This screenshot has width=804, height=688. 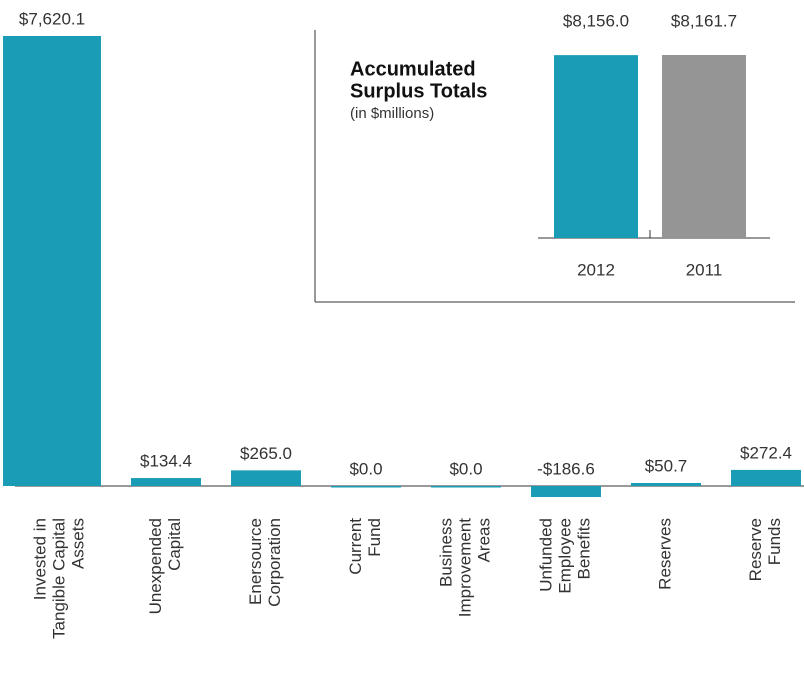 What do you see at coordinates (664, 554) in the screenshot?
I see `x-tick-label: Reserves` at bounding box center [664, 554].